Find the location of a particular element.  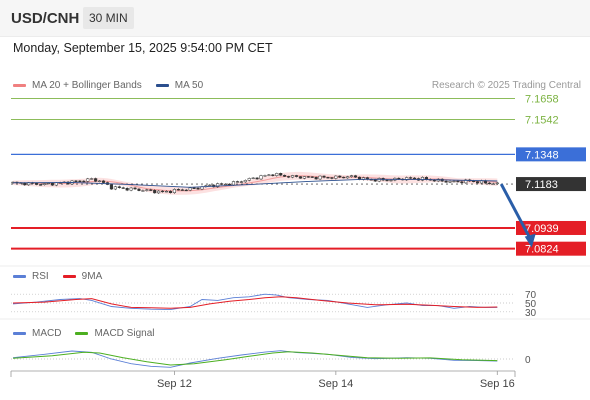

forecast-arrow is located at coordinates (516, 212).